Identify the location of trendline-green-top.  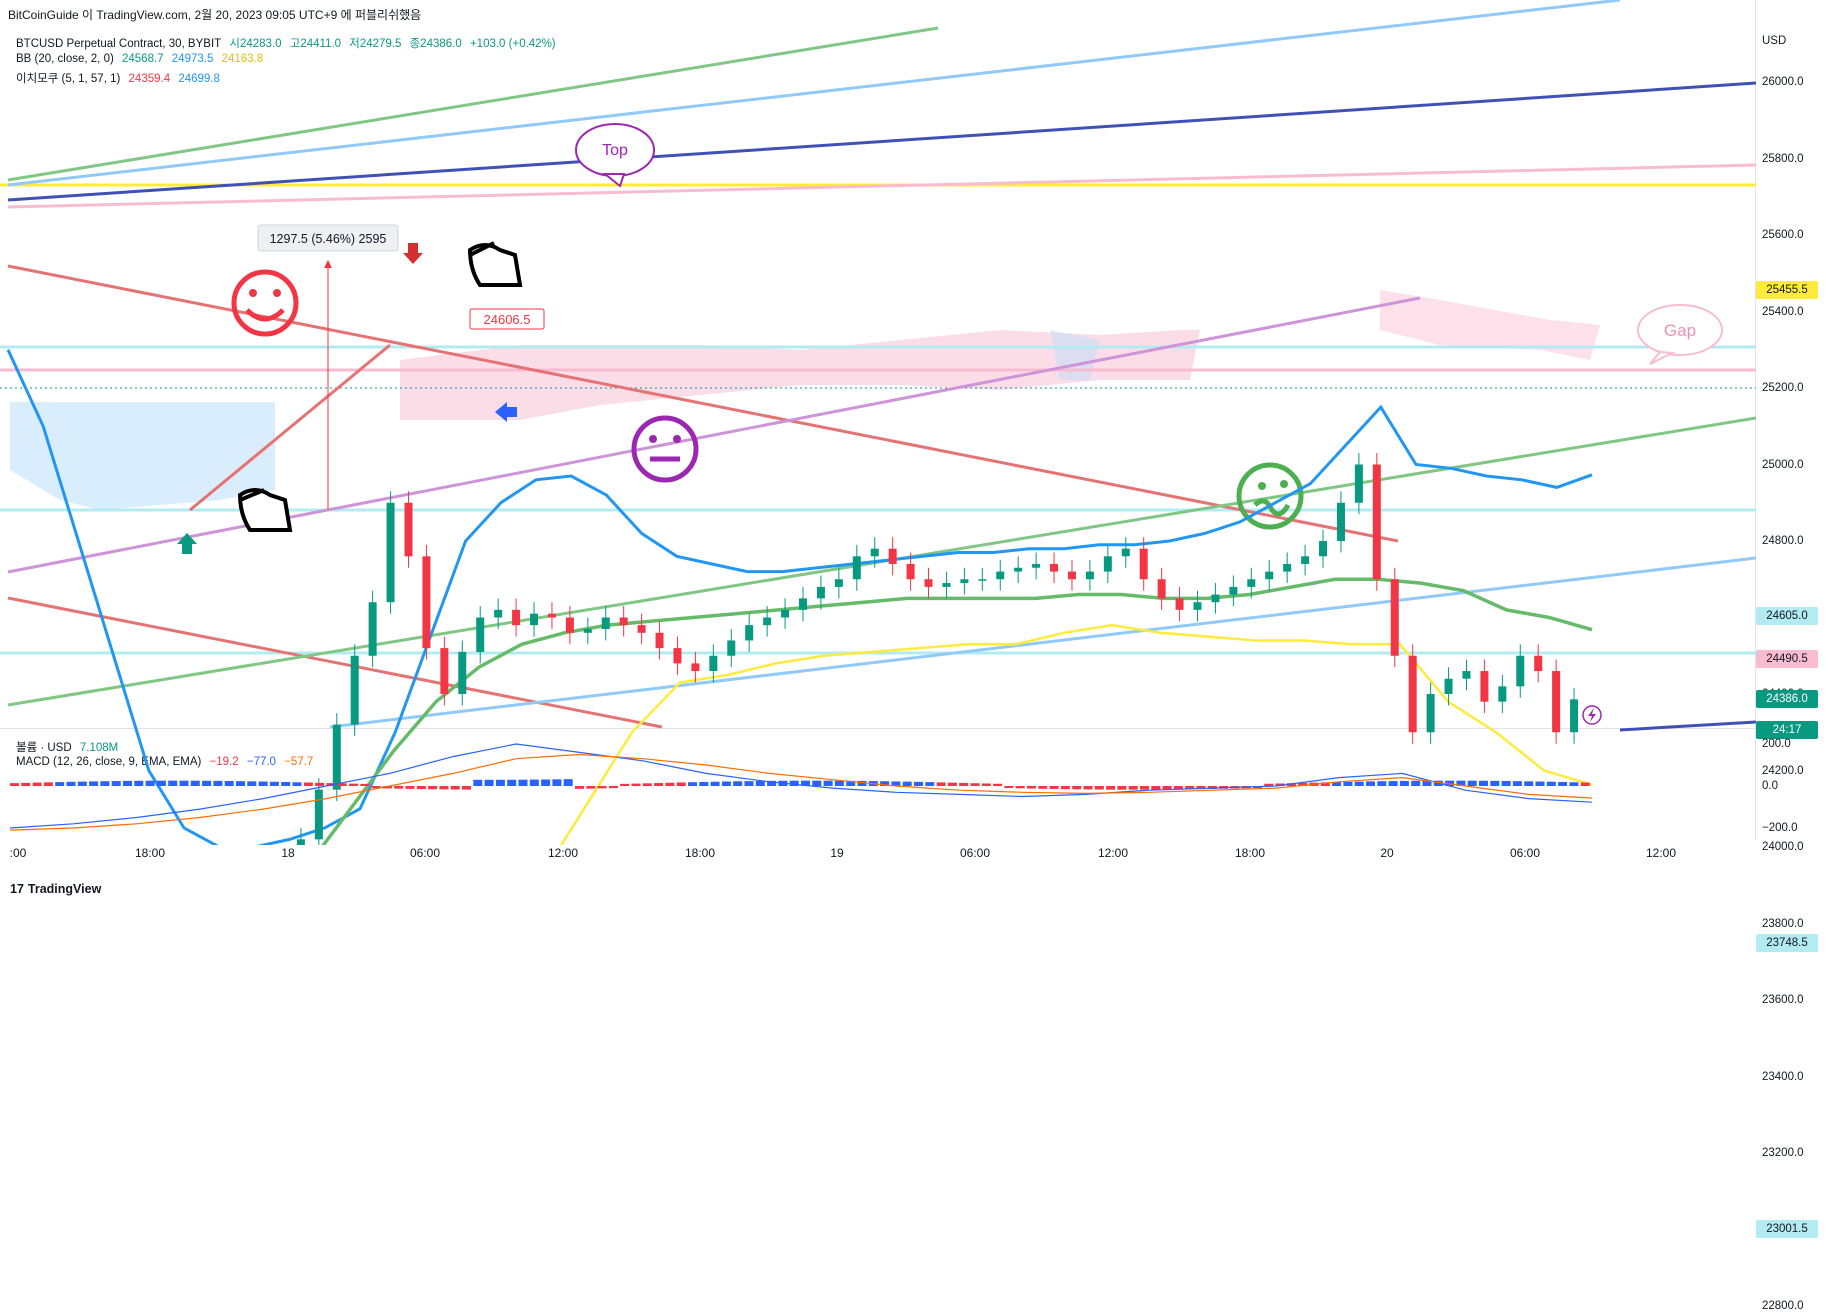
(473, 104).